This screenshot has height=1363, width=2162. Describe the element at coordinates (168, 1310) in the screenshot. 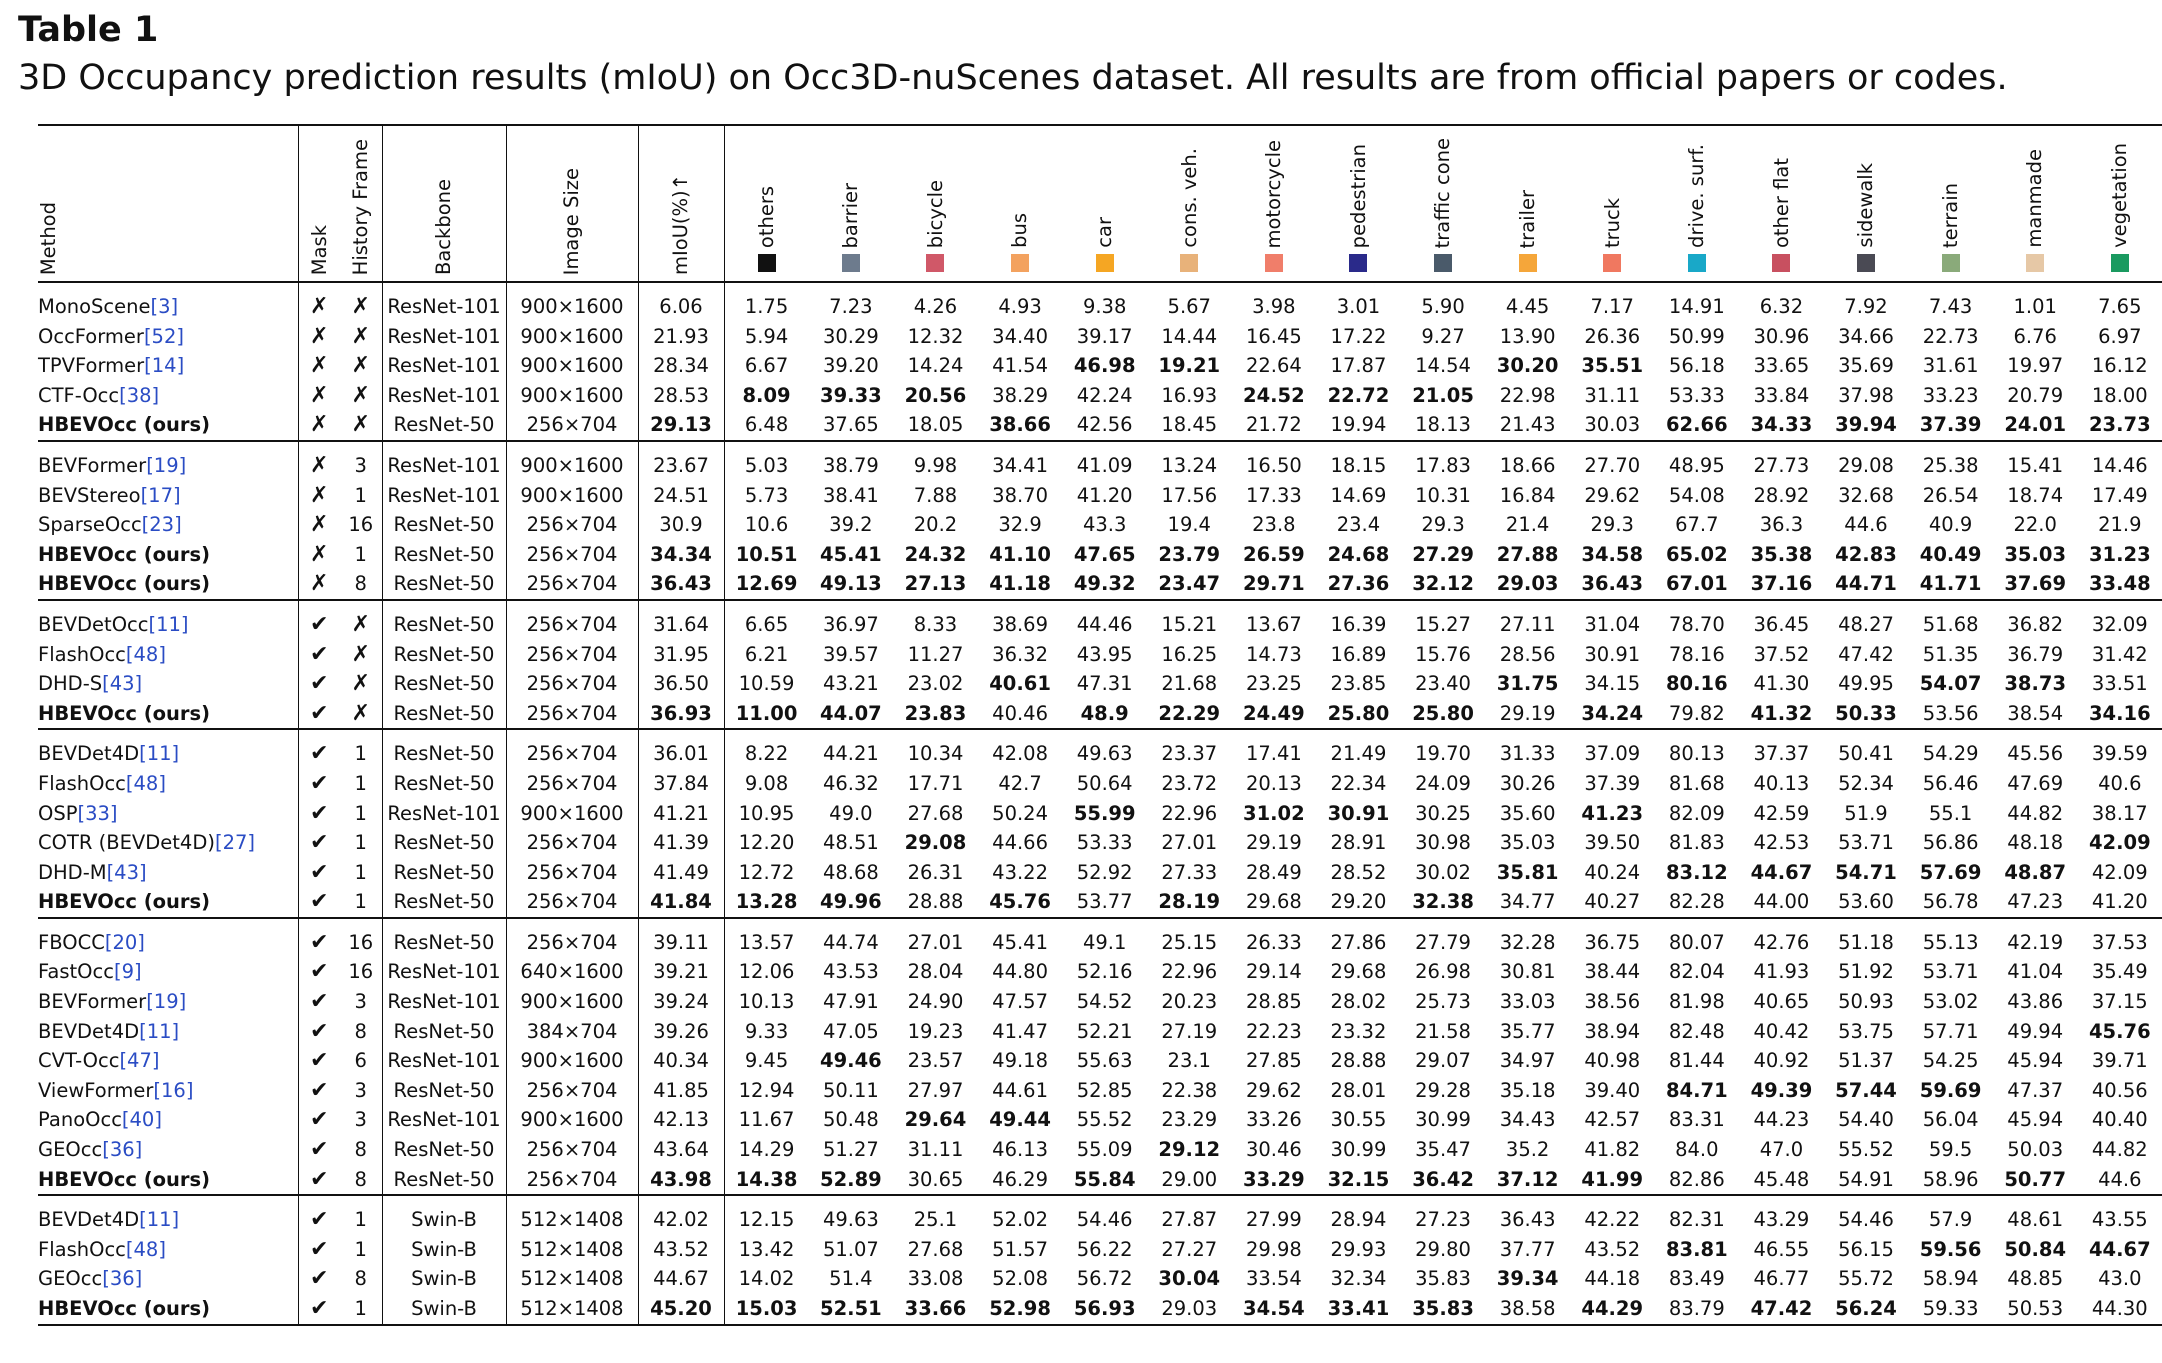

I see `method-cell: HBEVOcc (ours)` at that location.